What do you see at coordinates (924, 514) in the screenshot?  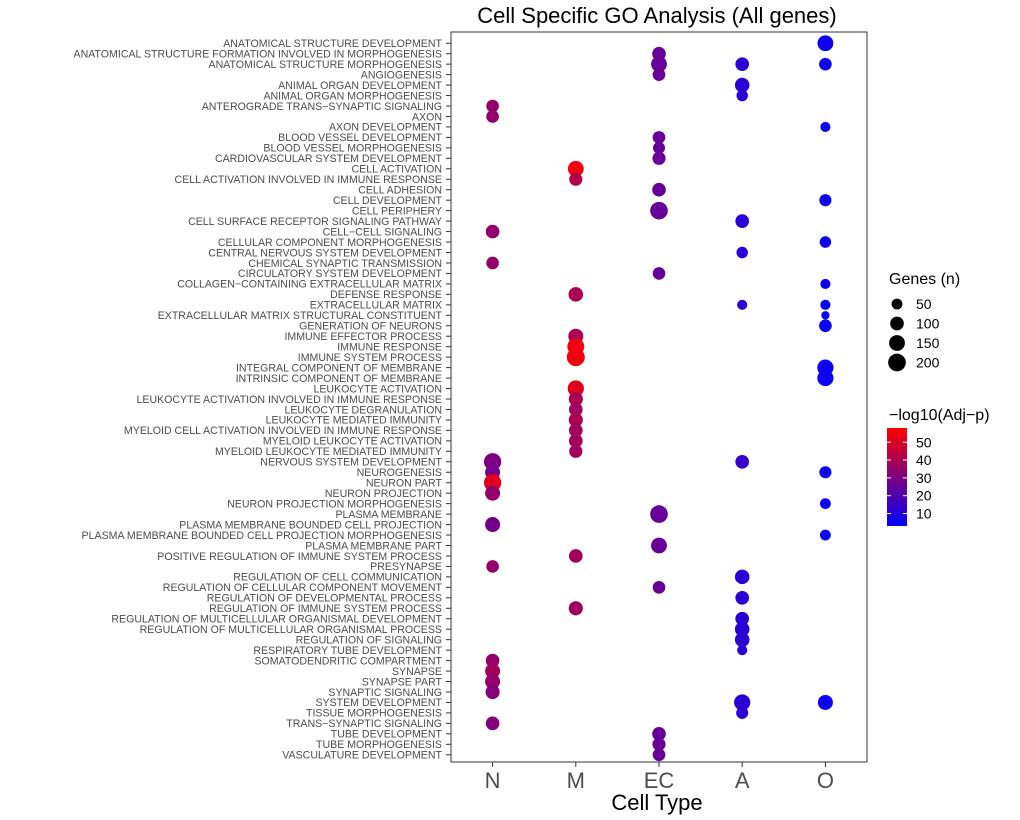 I see `color-legend-label: 10` at bounding box center [924, 514].